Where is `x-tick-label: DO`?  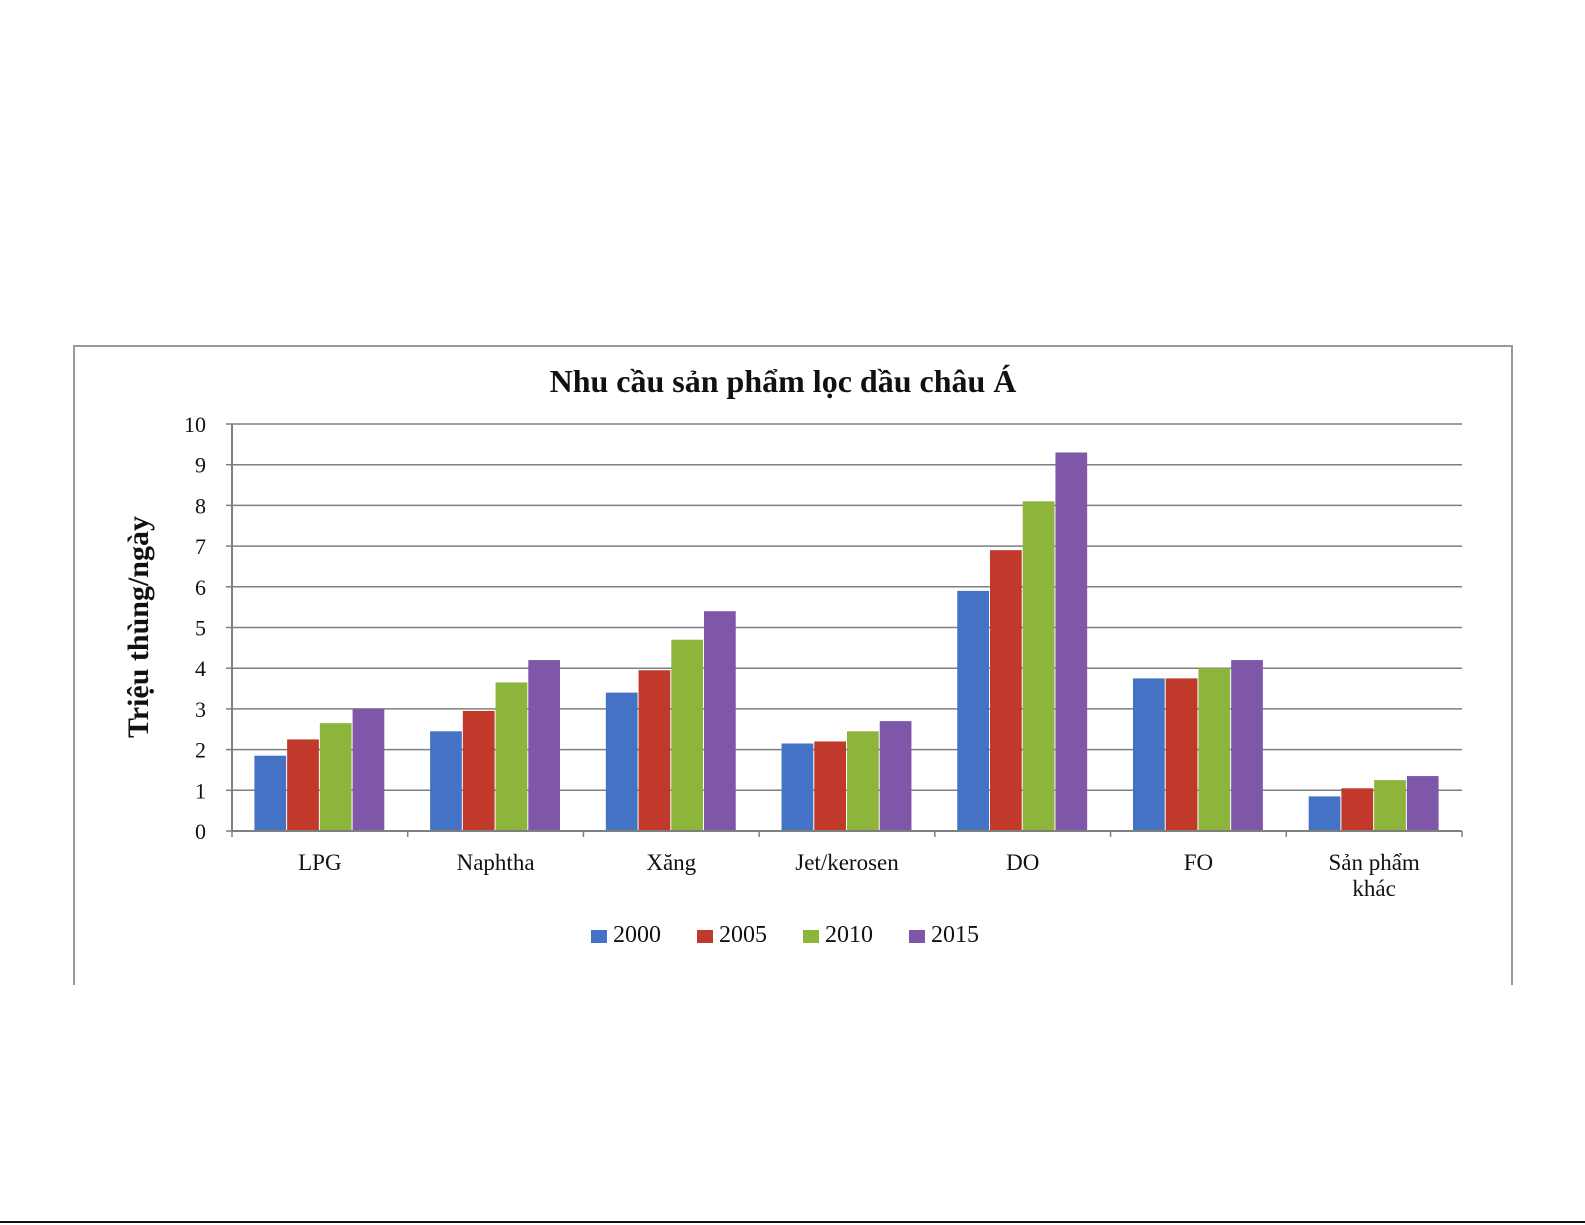 x-tick-label: DO is located at coordinates (1022, 862).